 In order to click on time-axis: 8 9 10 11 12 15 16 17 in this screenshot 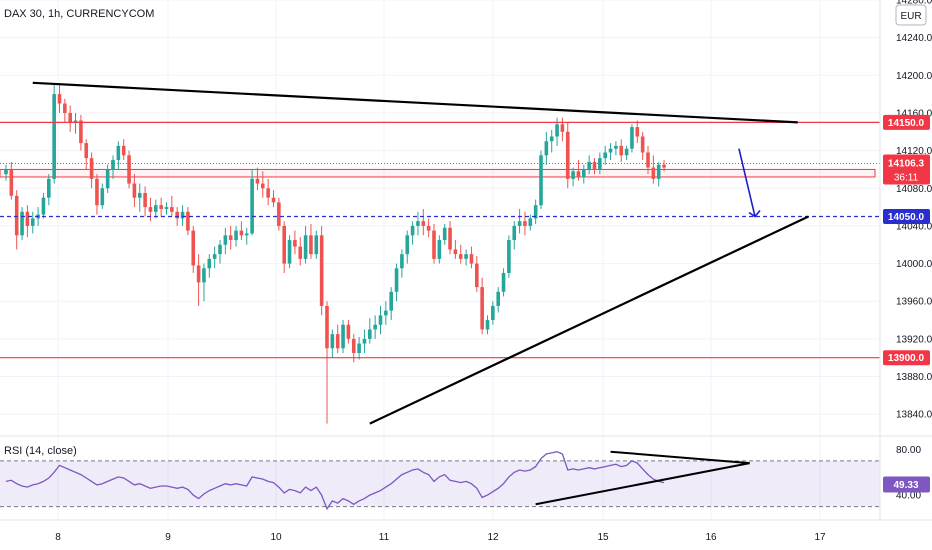, I will do `click(440, 537)`.